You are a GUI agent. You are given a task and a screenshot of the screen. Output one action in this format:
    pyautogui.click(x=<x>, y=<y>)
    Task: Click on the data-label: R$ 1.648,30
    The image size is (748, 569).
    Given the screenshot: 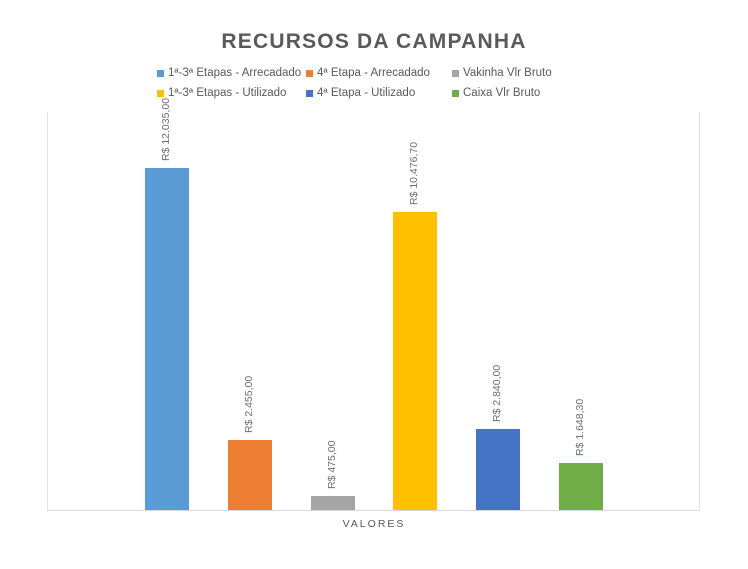 What is the action you would take?
    pyautogui.click(x=580, y=427)
    